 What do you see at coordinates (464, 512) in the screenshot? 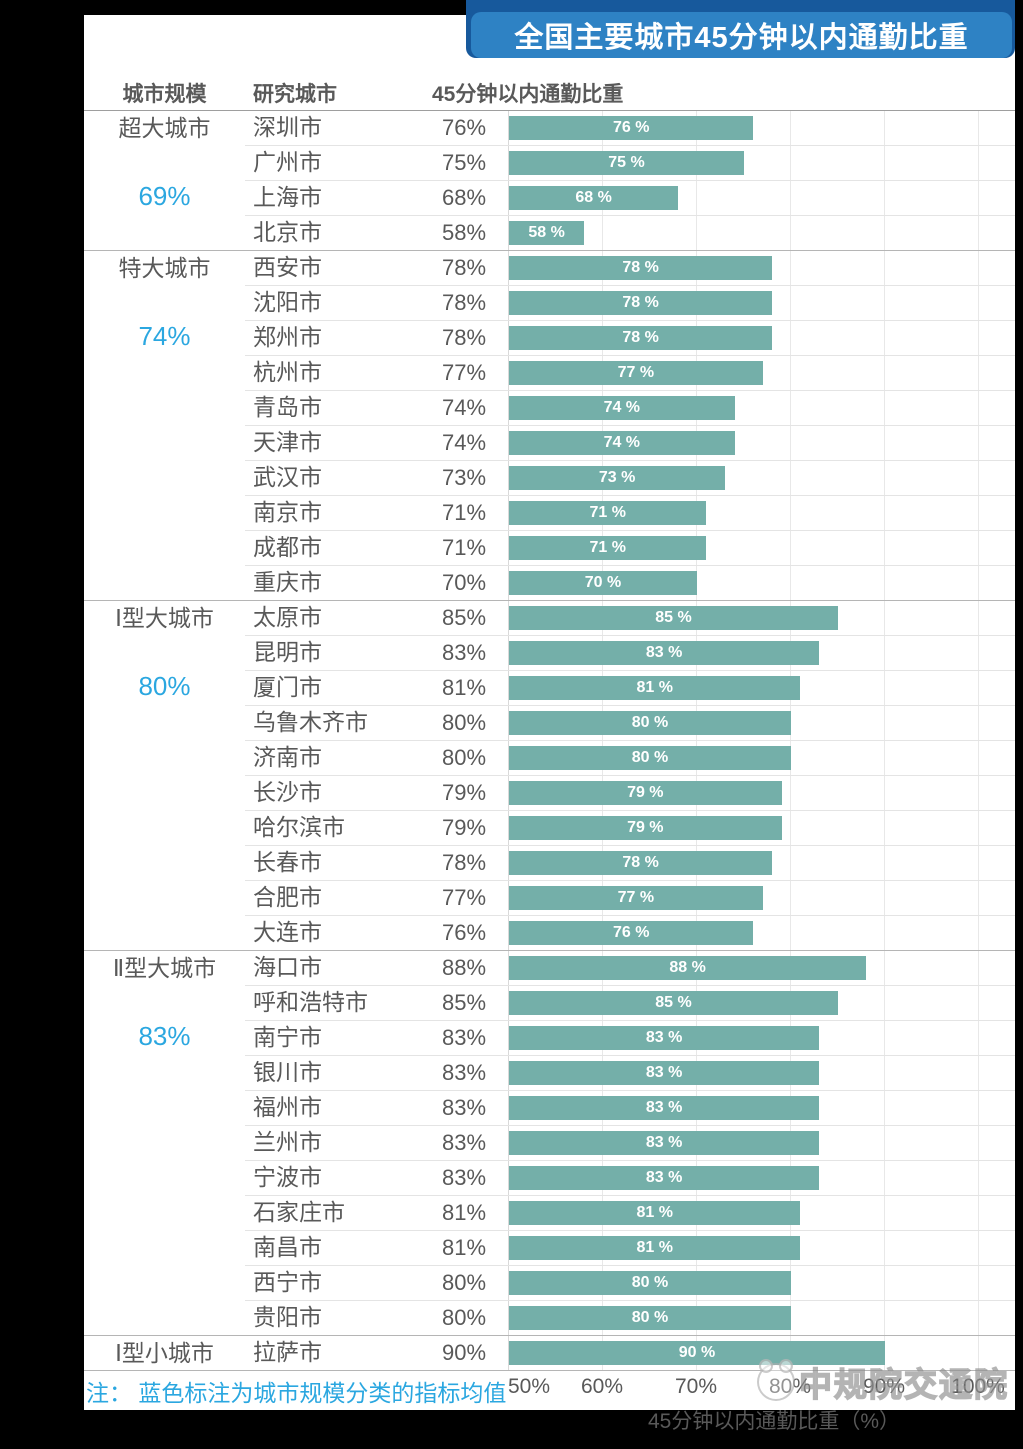
I see `city-value: 71%` at bounding box center [464, 512].